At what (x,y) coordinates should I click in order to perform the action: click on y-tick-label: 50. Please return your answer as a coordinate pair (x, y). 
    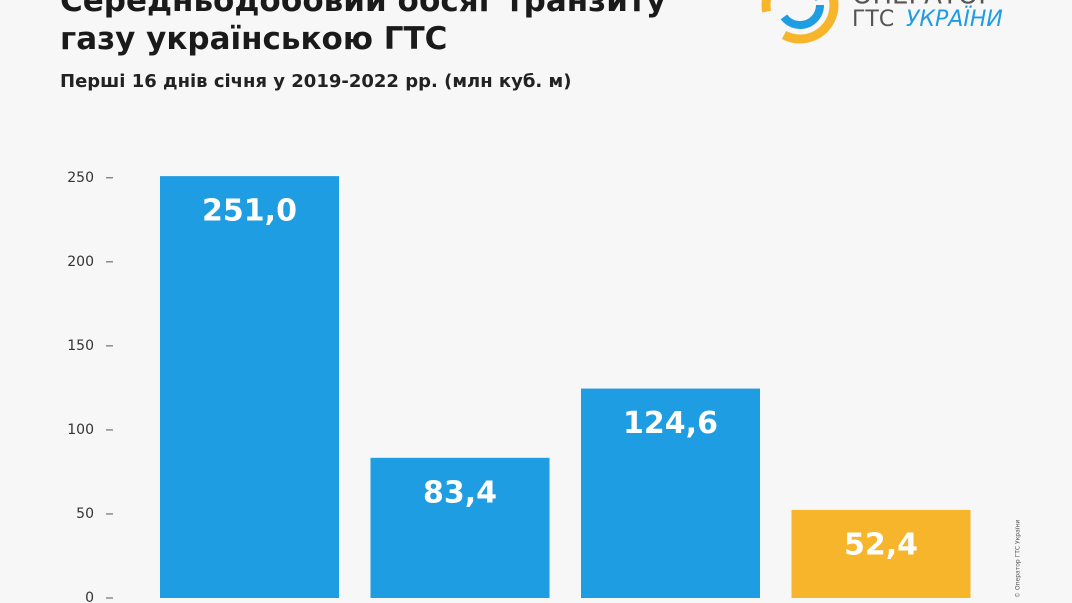
    Looking at the image, I should click on (85, 514).